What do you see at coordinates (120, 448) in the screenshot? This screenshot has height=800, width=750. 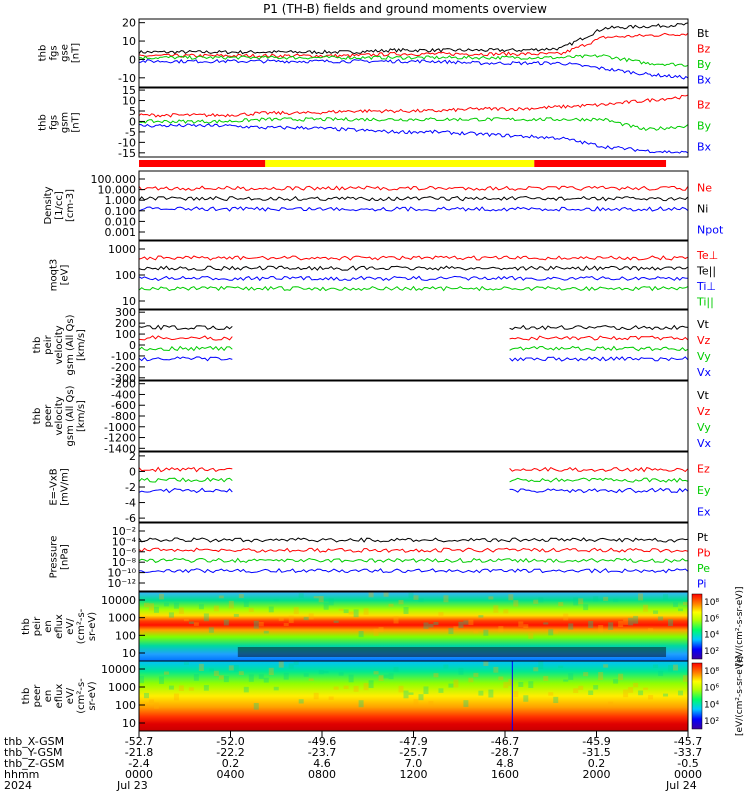 I see `y-tick-label: -1400` at bounding box center [120, 448].